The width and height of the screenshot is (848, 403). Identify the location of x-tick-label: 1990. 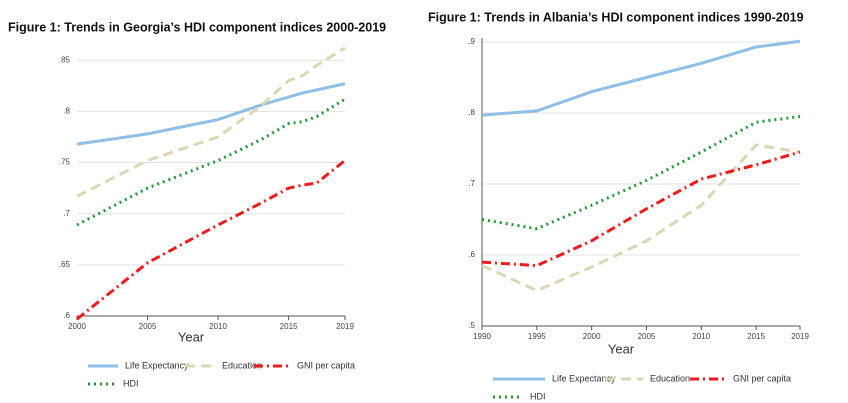
(482, 336).